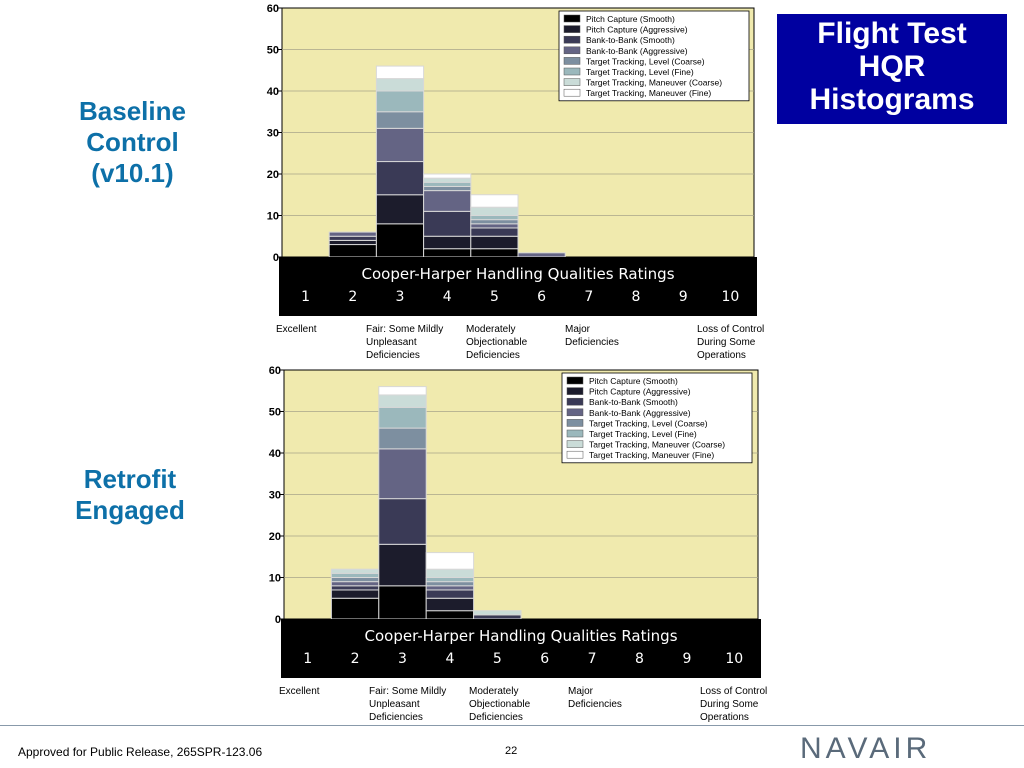  Describe the element at coordinates (512, 725) in the screenshot. I see `footer-divider` at that location.